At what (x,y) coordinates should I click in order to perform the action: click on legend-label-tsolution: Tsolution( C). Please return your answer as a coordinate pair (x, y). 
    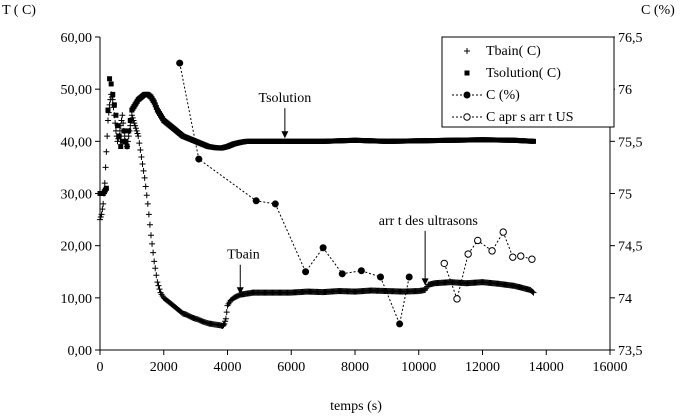
    Looking at the image, I should click on (523, 73).